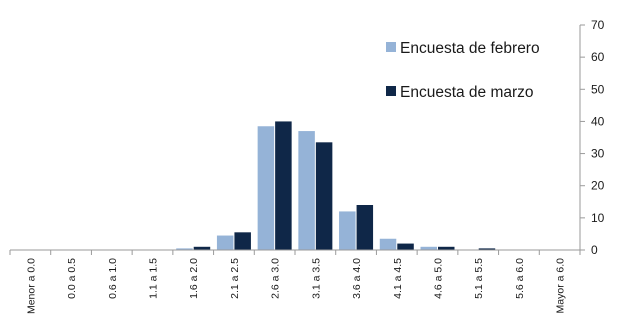  What do you see at coordinates (598, 218) in the screenshot?
I see `y-tick-label: 10` at bounding box center [598, 218].